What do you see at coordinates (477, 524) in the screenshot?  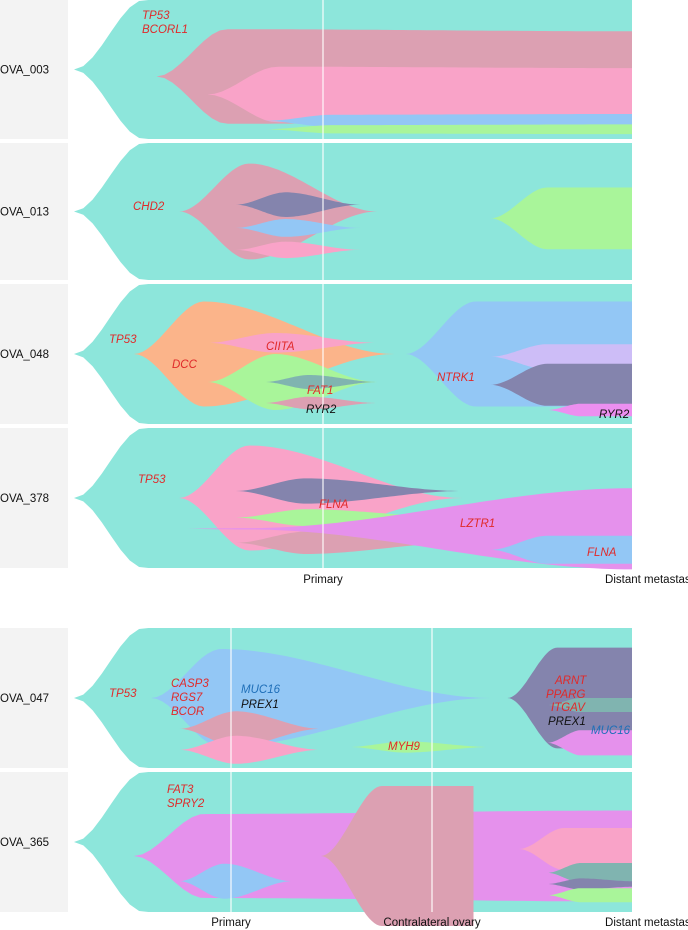 I see `mutation-label-lztr1: LZTR1` at bounding box center [477, 524].